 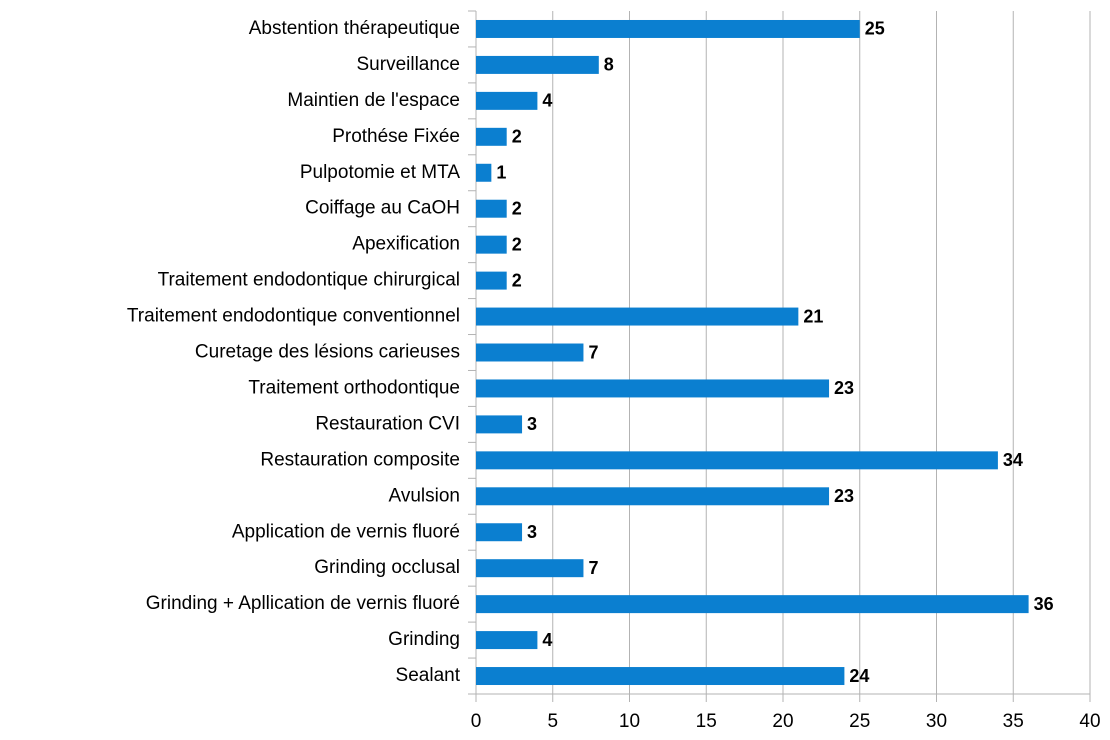 What do you see at coordinates (424, 495) in the screenshot?
I see `y-tick-label: Avulsion` at bounding box center [424, 495].